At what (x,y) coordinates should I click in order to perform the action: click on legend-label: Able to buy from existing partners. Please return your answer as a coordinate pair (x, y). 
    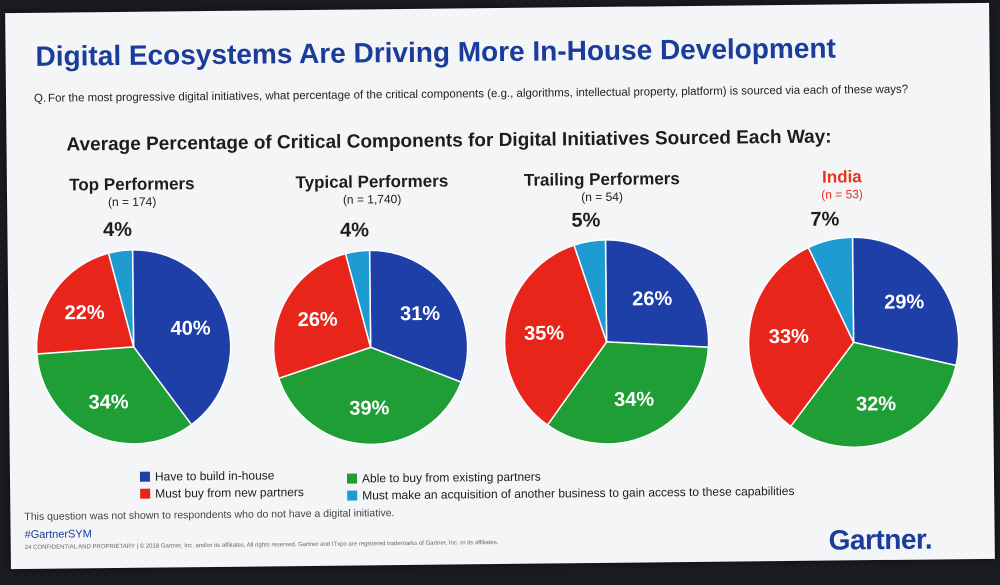
    Looking at the image, I should click on (451, 477).